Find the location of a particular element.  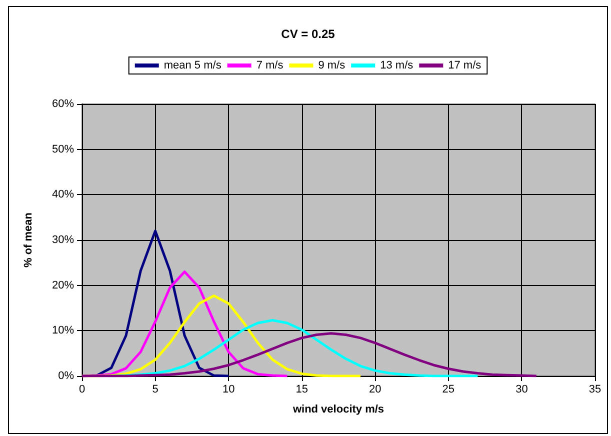

y-tick-label: 50% is located at coordinates (63, 149).